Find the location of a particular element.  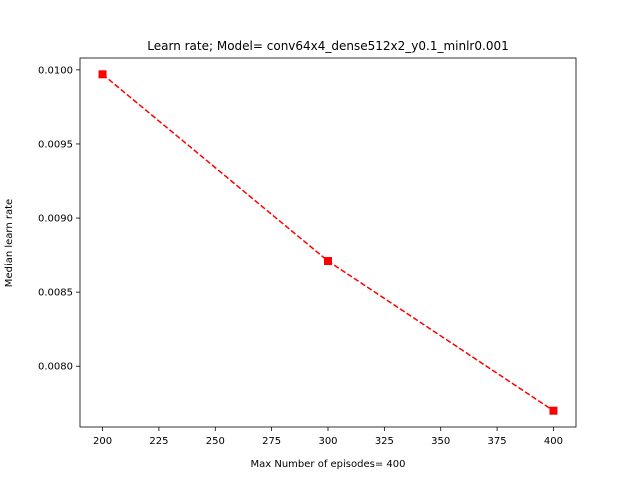

x-tick-label: 300 is located at coordinates (327, 441).